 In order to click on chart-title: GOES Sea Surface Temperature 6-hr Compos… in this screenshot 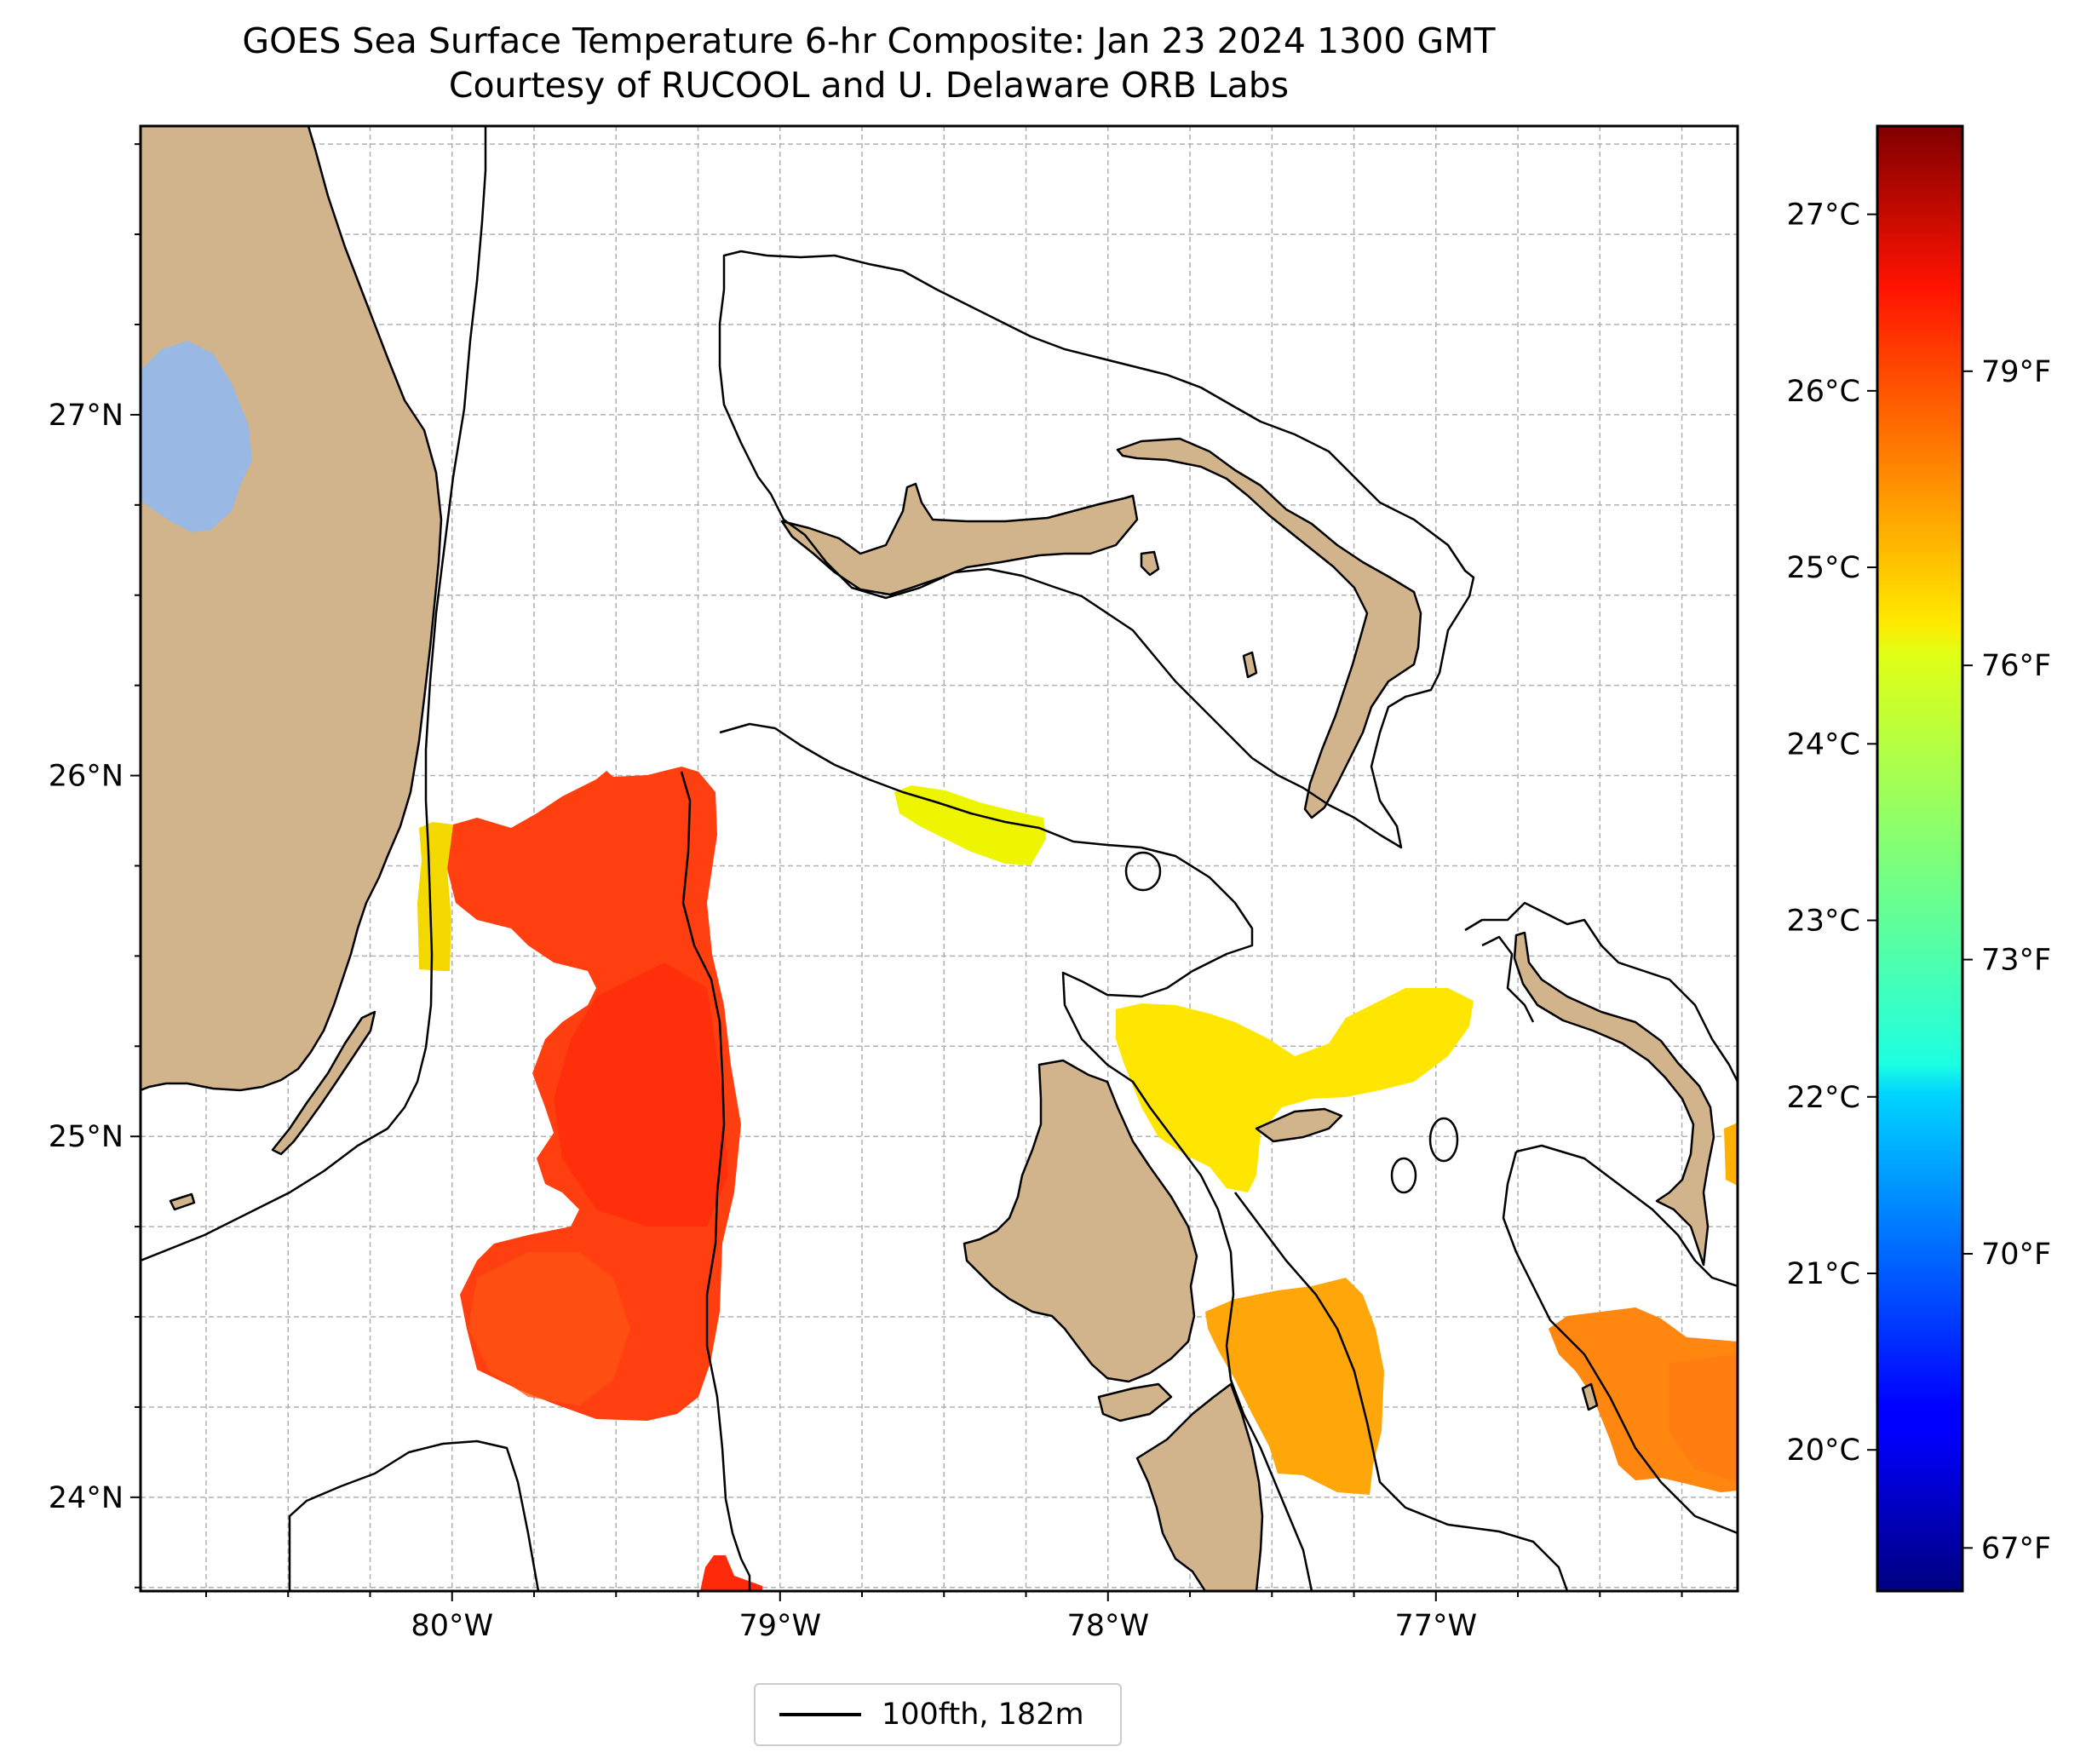, I will do `click(869, 63)`.